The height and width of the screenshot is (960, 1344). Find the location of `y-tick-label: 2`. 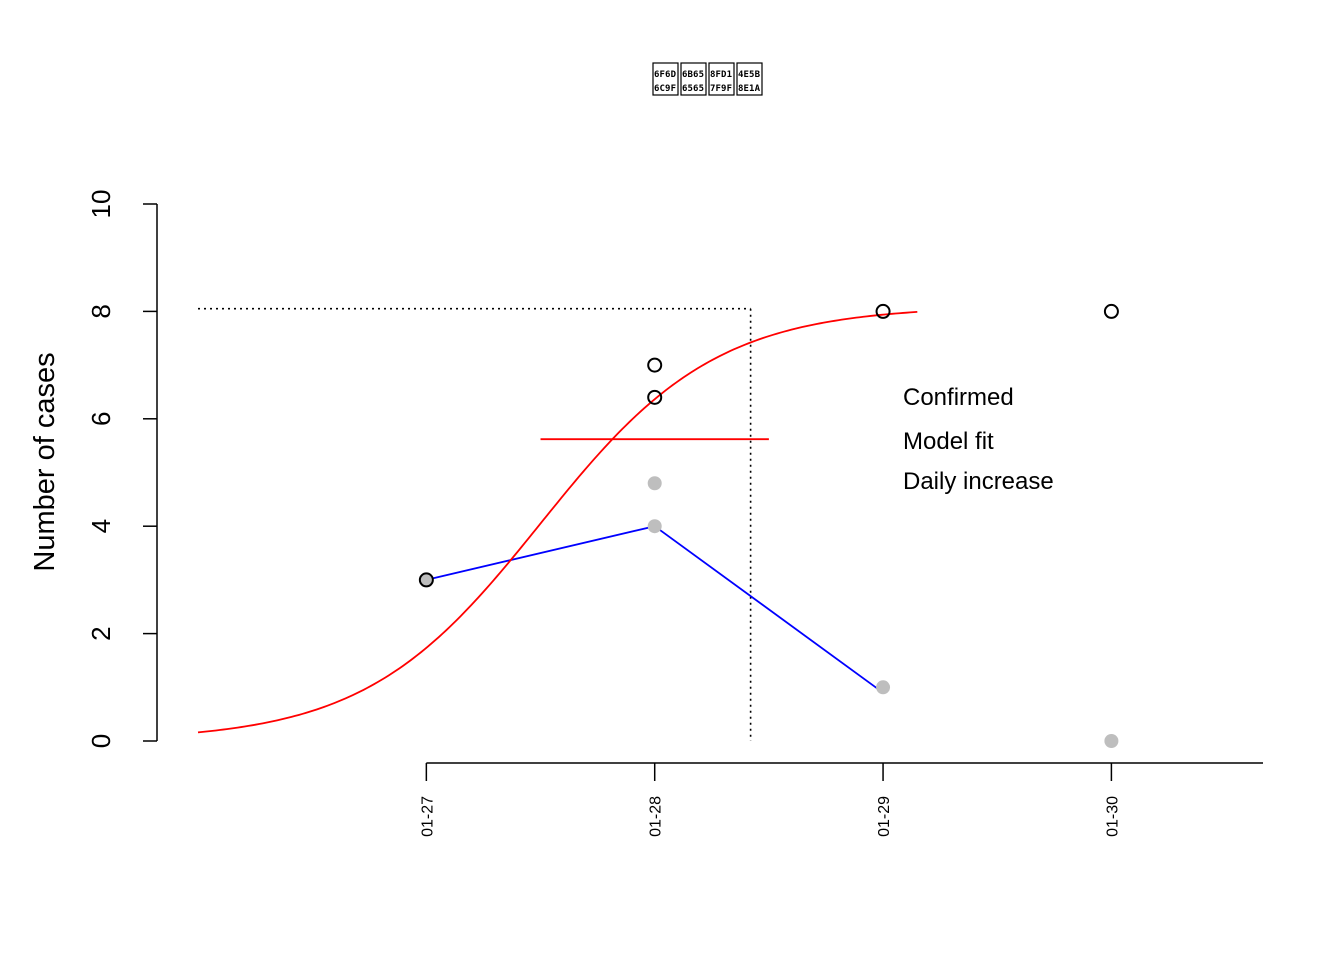

y-tick-label: 2 is located at coordinates (101, 633).